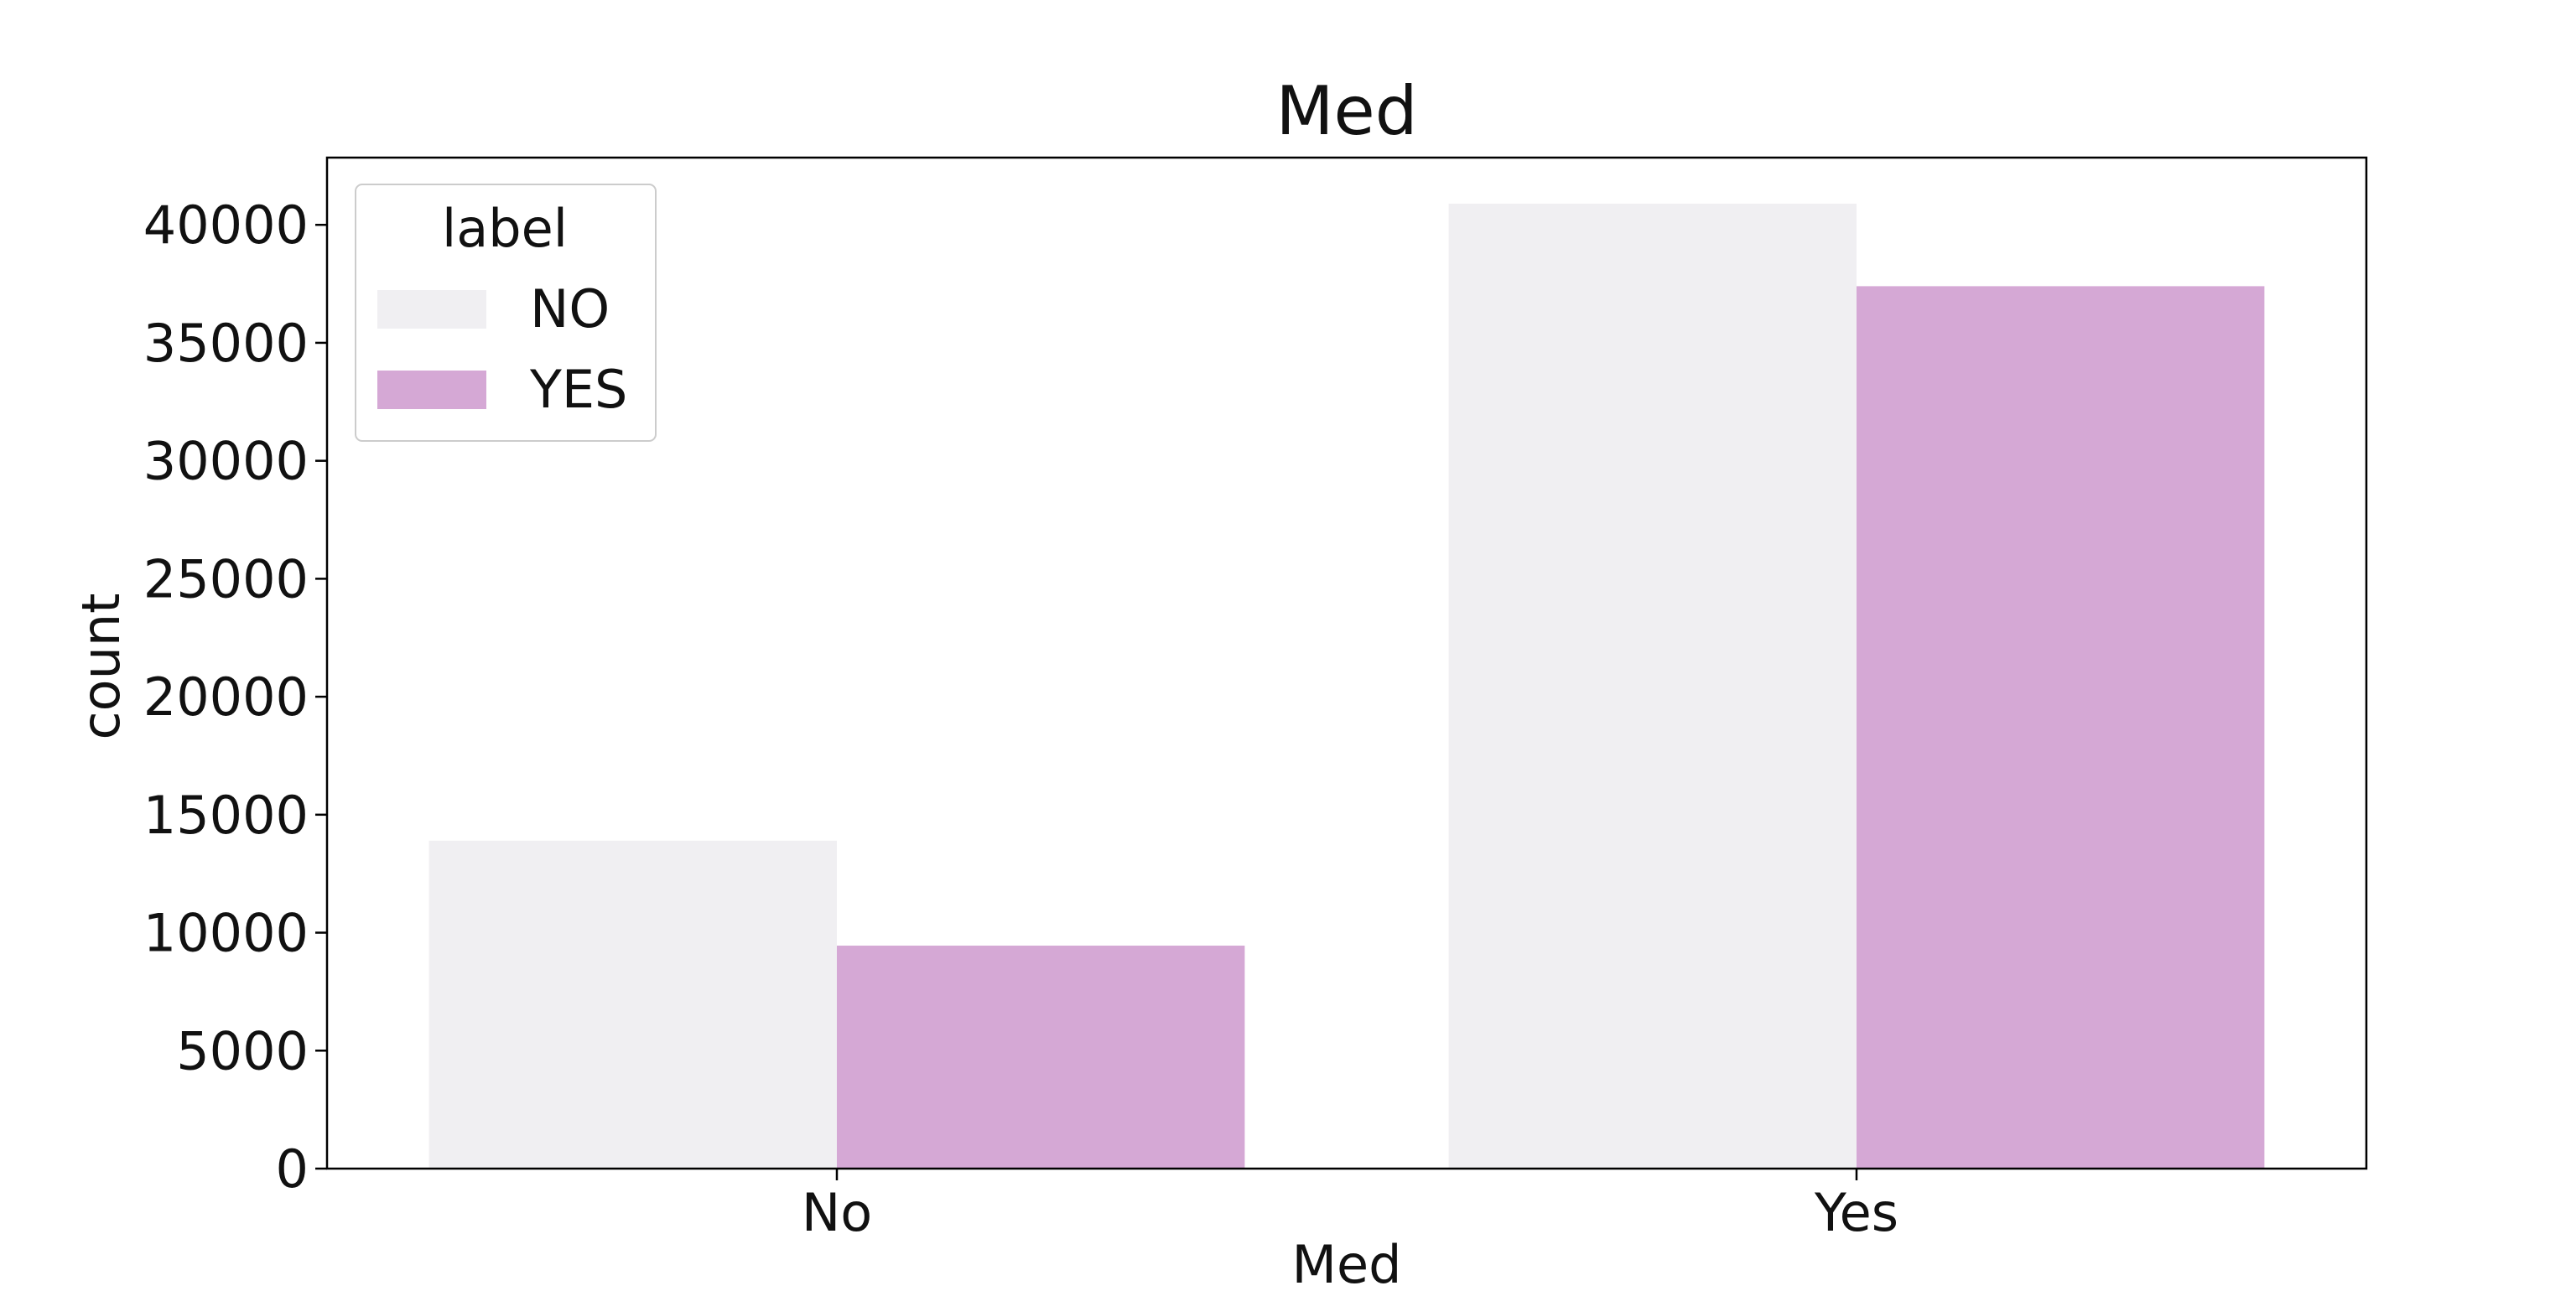  What do you see at coordinates (431, 390) in the screenshot?
I see `legend-swatch-yes` at bounding box center [431, 390].